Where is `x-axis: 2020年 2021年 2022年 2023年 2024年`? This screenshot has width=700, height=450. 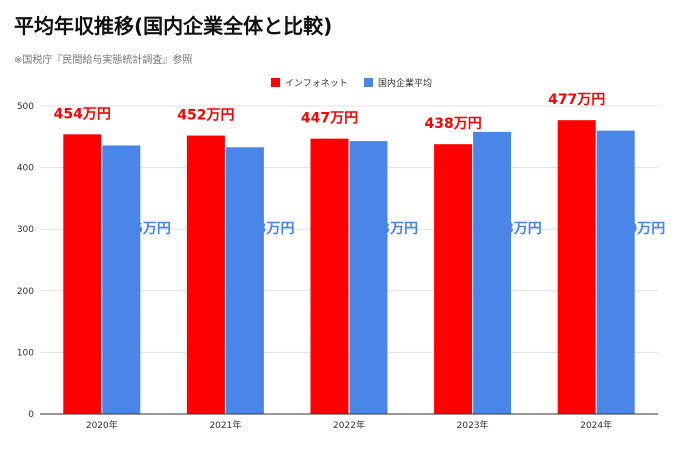 x-axis: 2020年 2021年 2022年 2023年 2024年 is located at coordinates (349, 422).